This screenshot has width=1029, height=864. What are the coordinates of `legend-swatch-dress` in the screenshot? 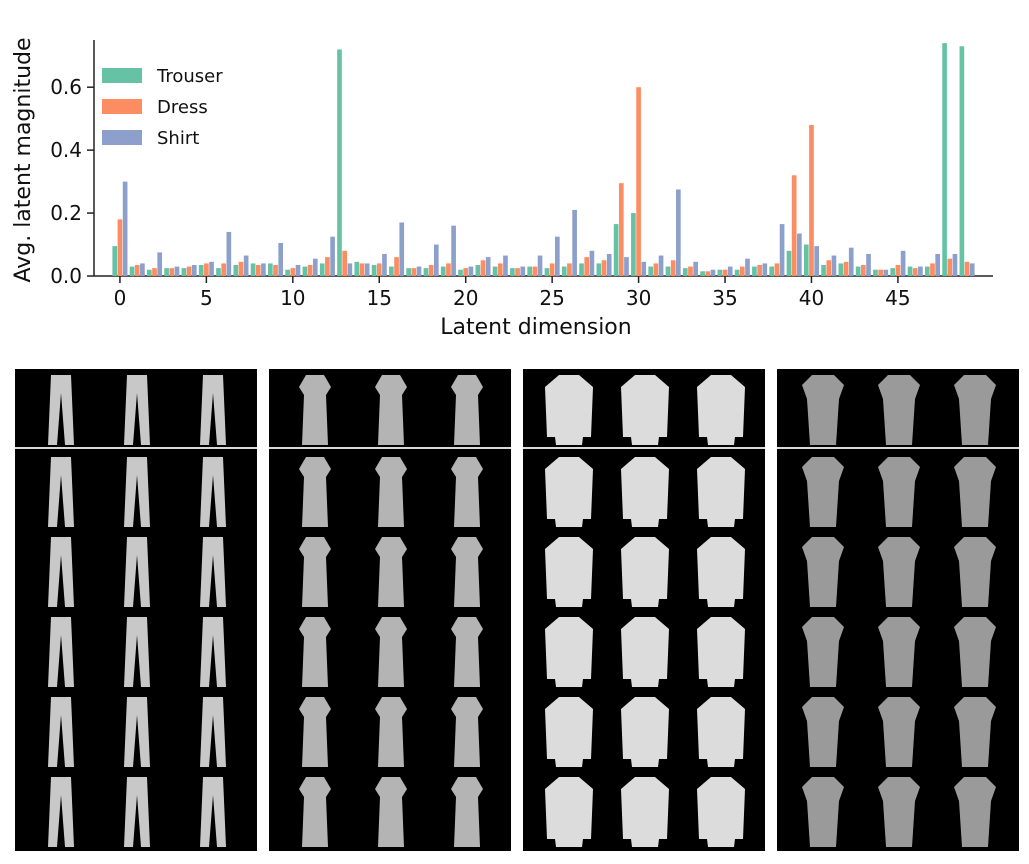 It's located at (122, 106).